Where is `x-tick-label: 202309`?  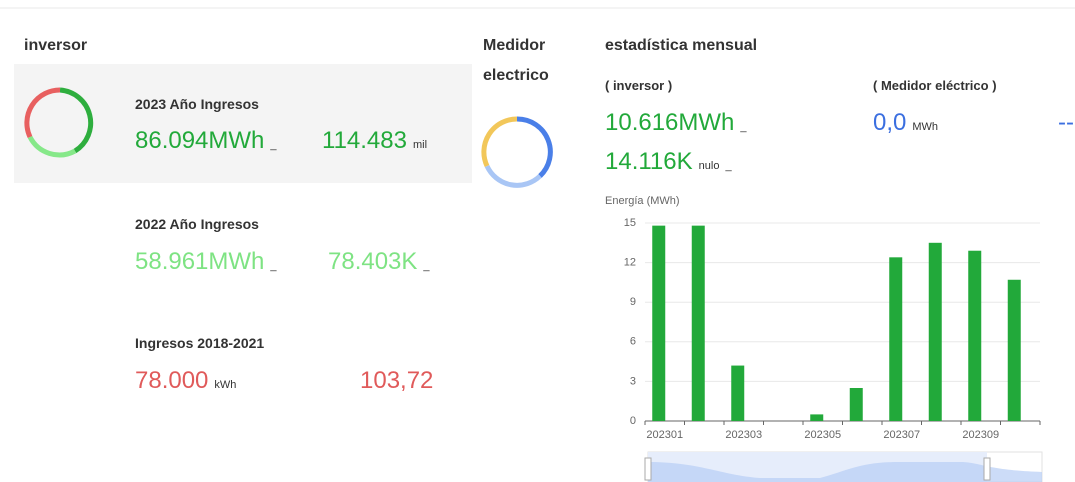
x-tick-label: 202309 is located at coordinates (980, 435).